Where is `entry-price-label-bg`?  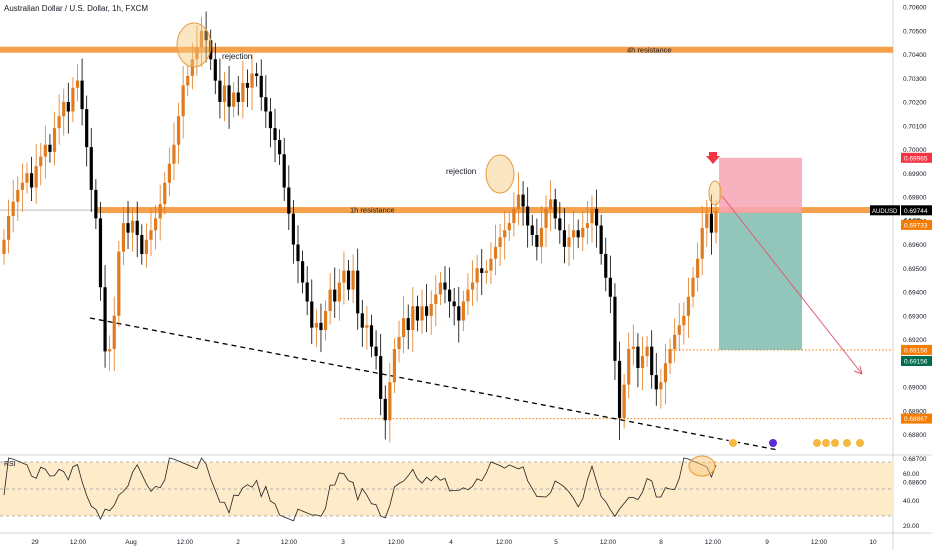
entry-price-label-bg is located at coordinates (916, 224).